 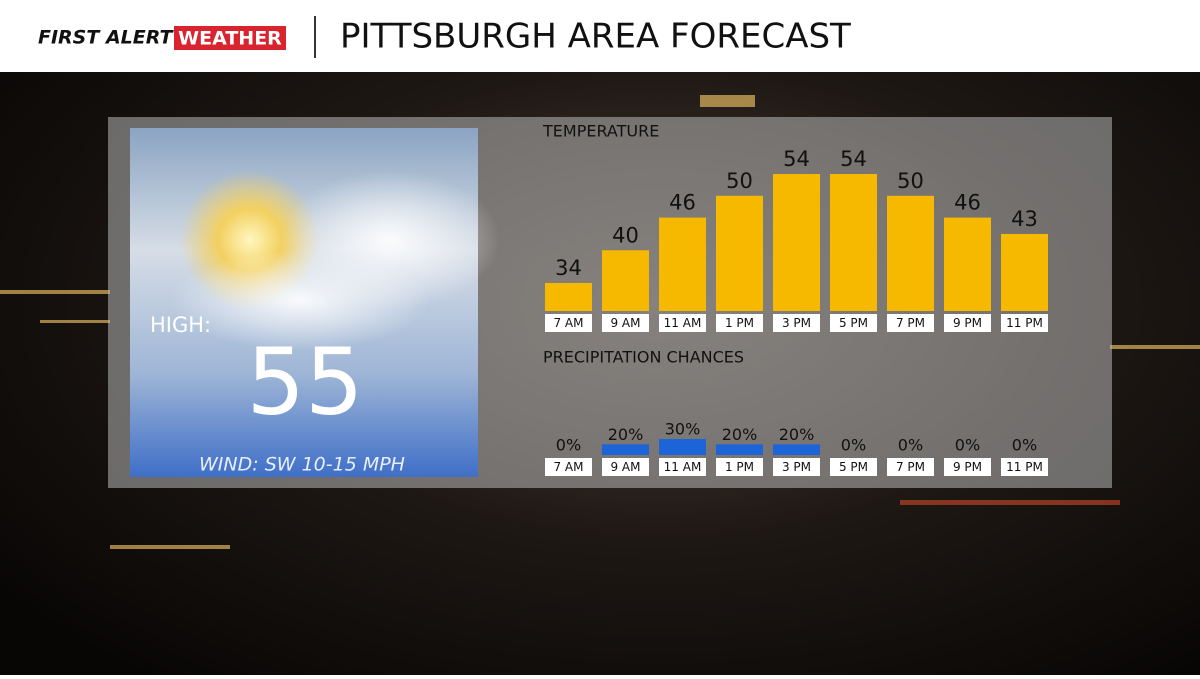 I want to click on logo-first-alert: FIRST ALERT, so click(x=106, y=38).